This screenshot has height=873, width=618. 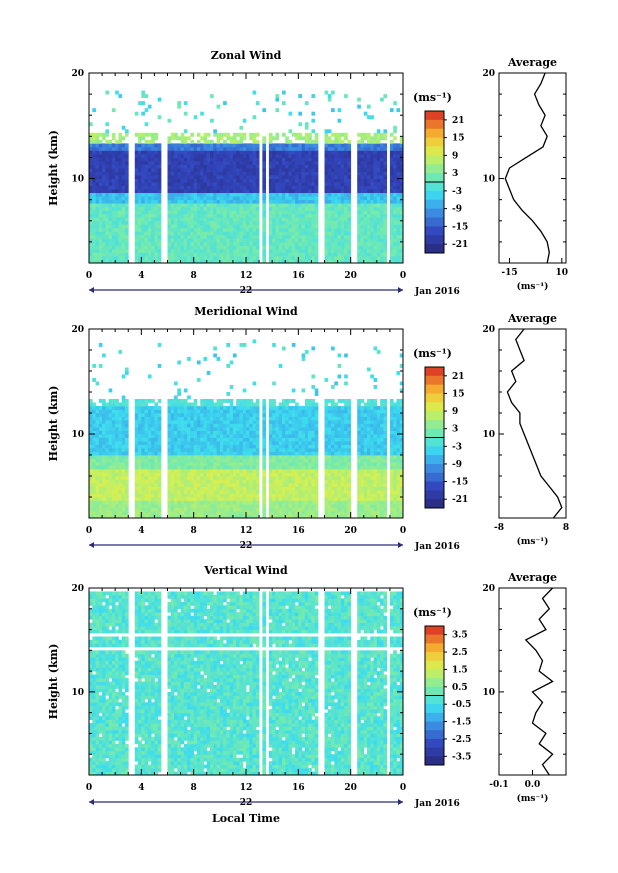 What do you see at coordinates (455, 156) in the screenshot?
I see `colorbar-tick-label: 9` at bounding box center [455, 156].